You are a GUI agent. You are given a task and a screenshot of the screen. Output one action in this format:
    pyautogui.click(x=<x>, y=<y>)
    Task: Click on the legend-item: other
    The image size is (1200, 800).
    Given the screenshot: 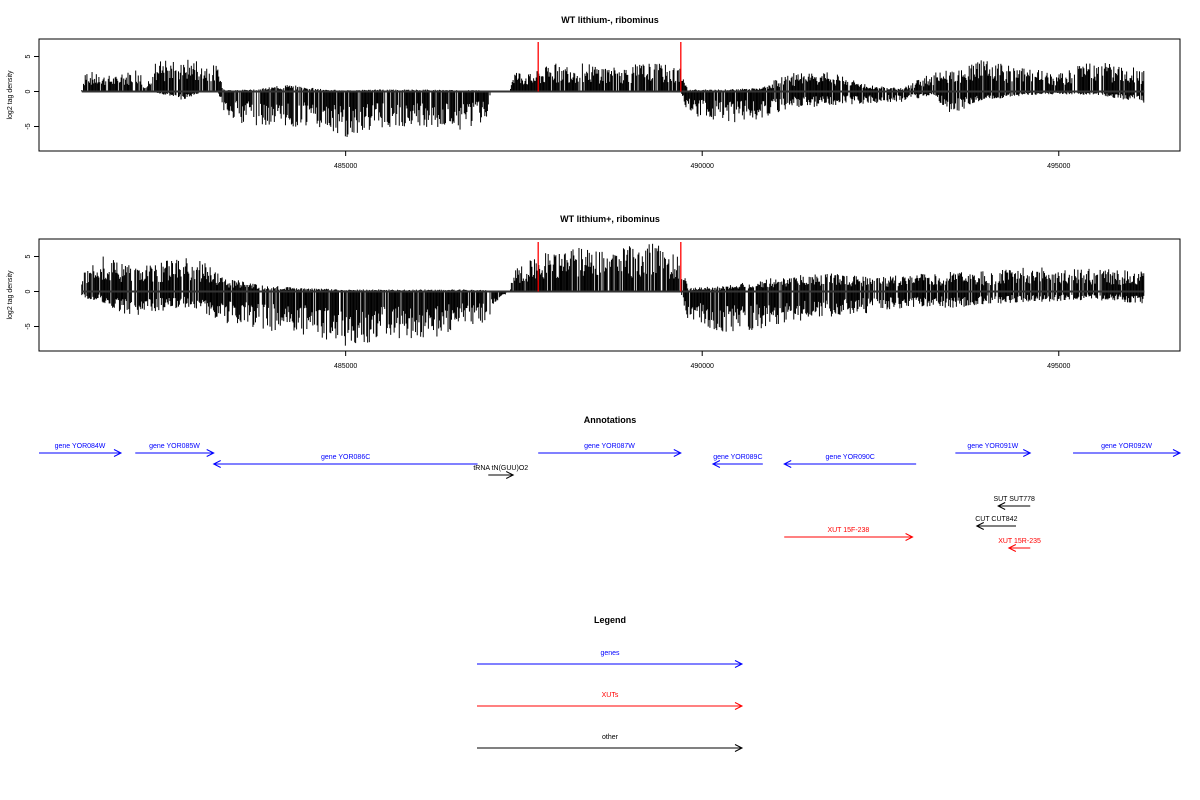 What is the action you would take?
    pyautogui.click(x=610, y=743)
    